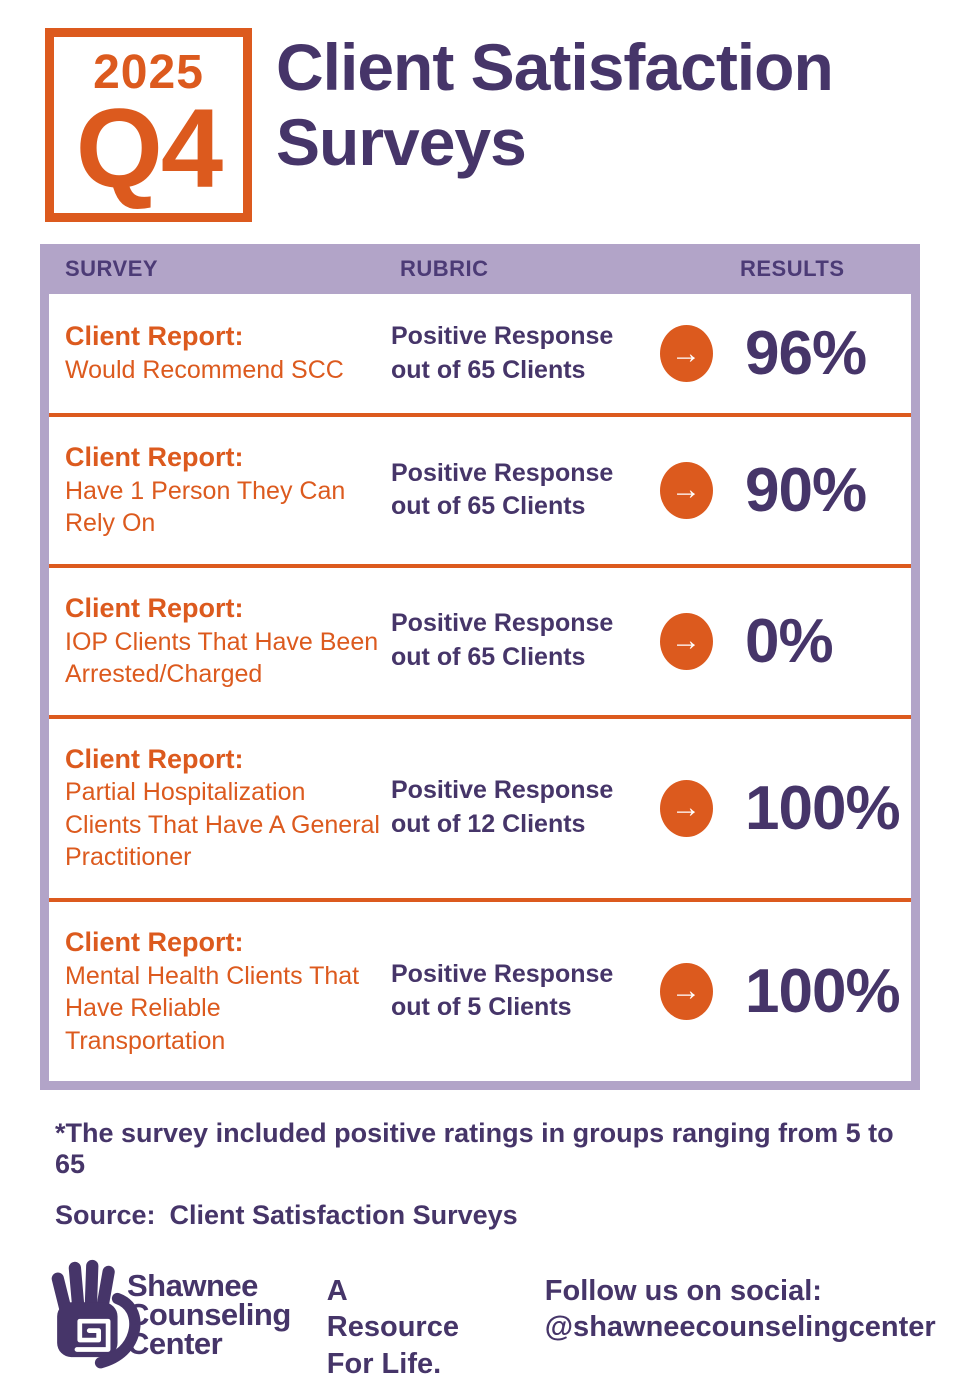 This screenshot has height=1382, width=960. I want to click on page-title: Client Satisfaction Surveys, so click(555, 105).